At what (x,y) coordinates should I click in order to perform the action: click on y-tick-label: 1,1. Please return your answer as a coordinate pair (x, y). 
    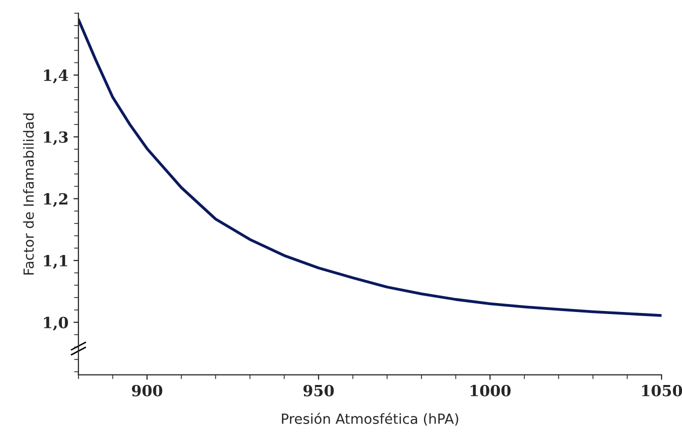
    Looking at the image, I should click on (56, 261).